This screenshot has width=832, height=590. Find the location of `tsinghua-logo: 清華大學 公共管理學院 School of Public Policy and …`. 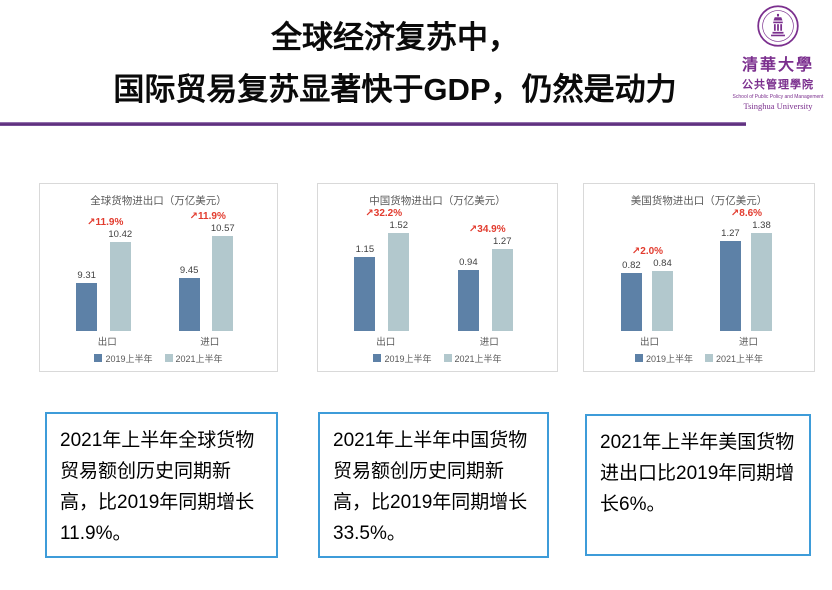

tsinghua-logo: 清華大學 公共管理學院 School of Public Policy and … is located at coordinates (778, 57).